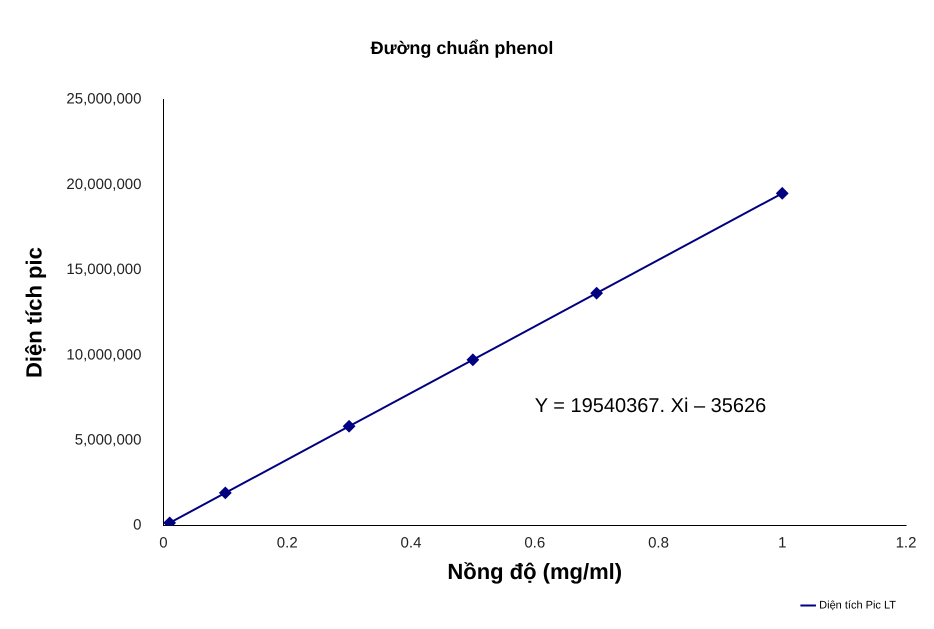 The width and height of the screenshot is (934, 629). I want to click on y-tick-label: 10,000,000, so click(104, 355).